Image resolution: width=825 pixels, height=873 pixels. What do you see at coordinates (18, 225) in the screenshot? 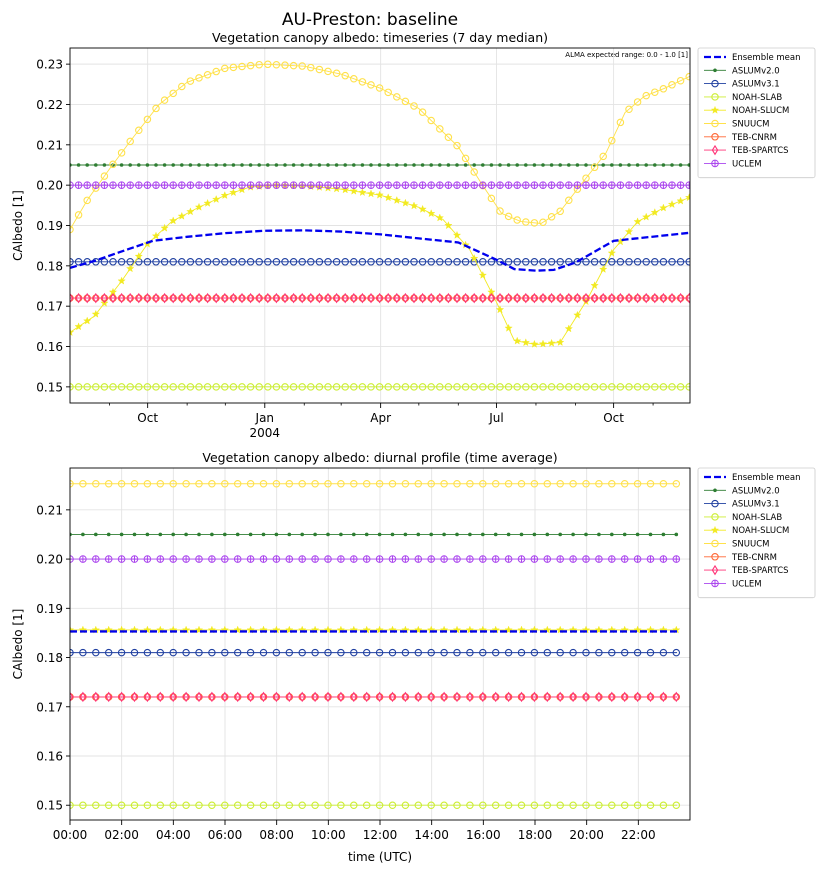
I see `y-axis-label: CAlbedo [1]` at bounding box center [18, 225].